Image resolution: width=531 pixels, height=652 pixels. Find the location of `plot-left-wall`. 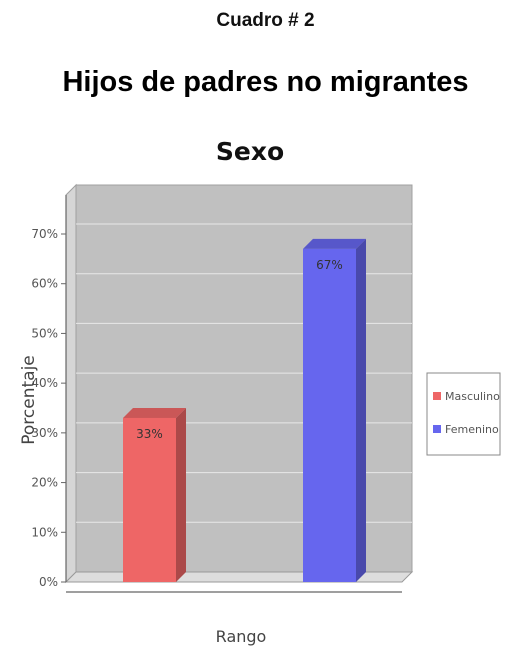

plot-left-wall is located at coordinates (71, 383).